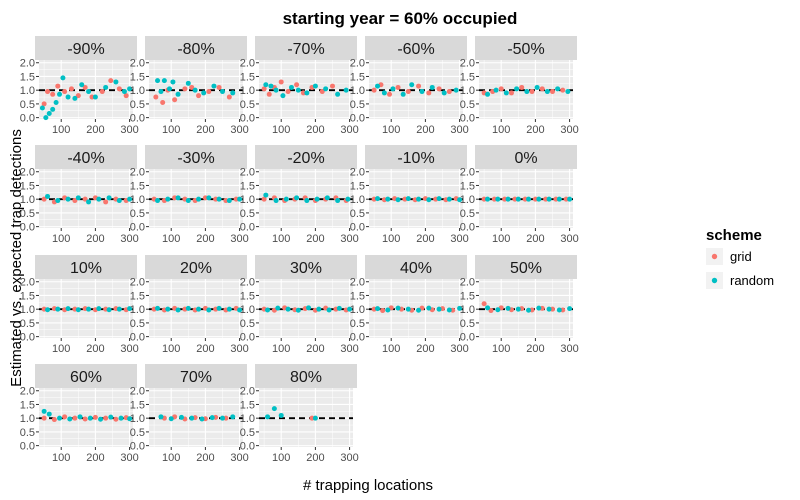  I want to click on facet-strip-label: -70%, so click(305, 49).